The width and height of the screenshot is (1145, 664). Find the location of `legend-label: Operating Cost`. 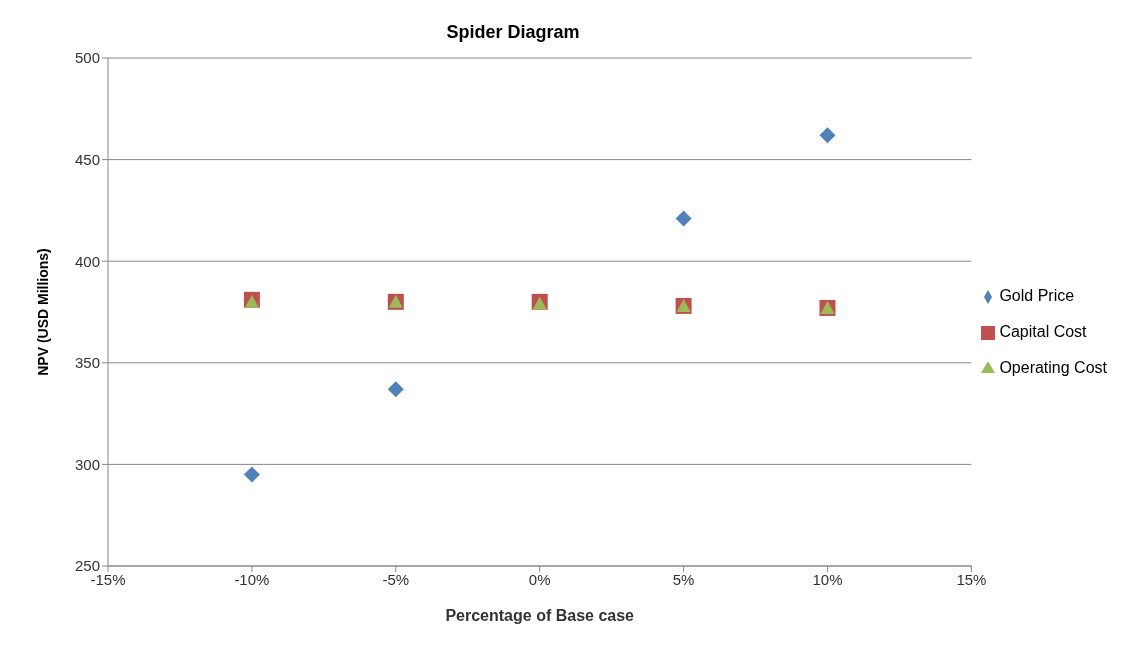

legend-label: Operating Cost is located at coordinates (1053, 367).